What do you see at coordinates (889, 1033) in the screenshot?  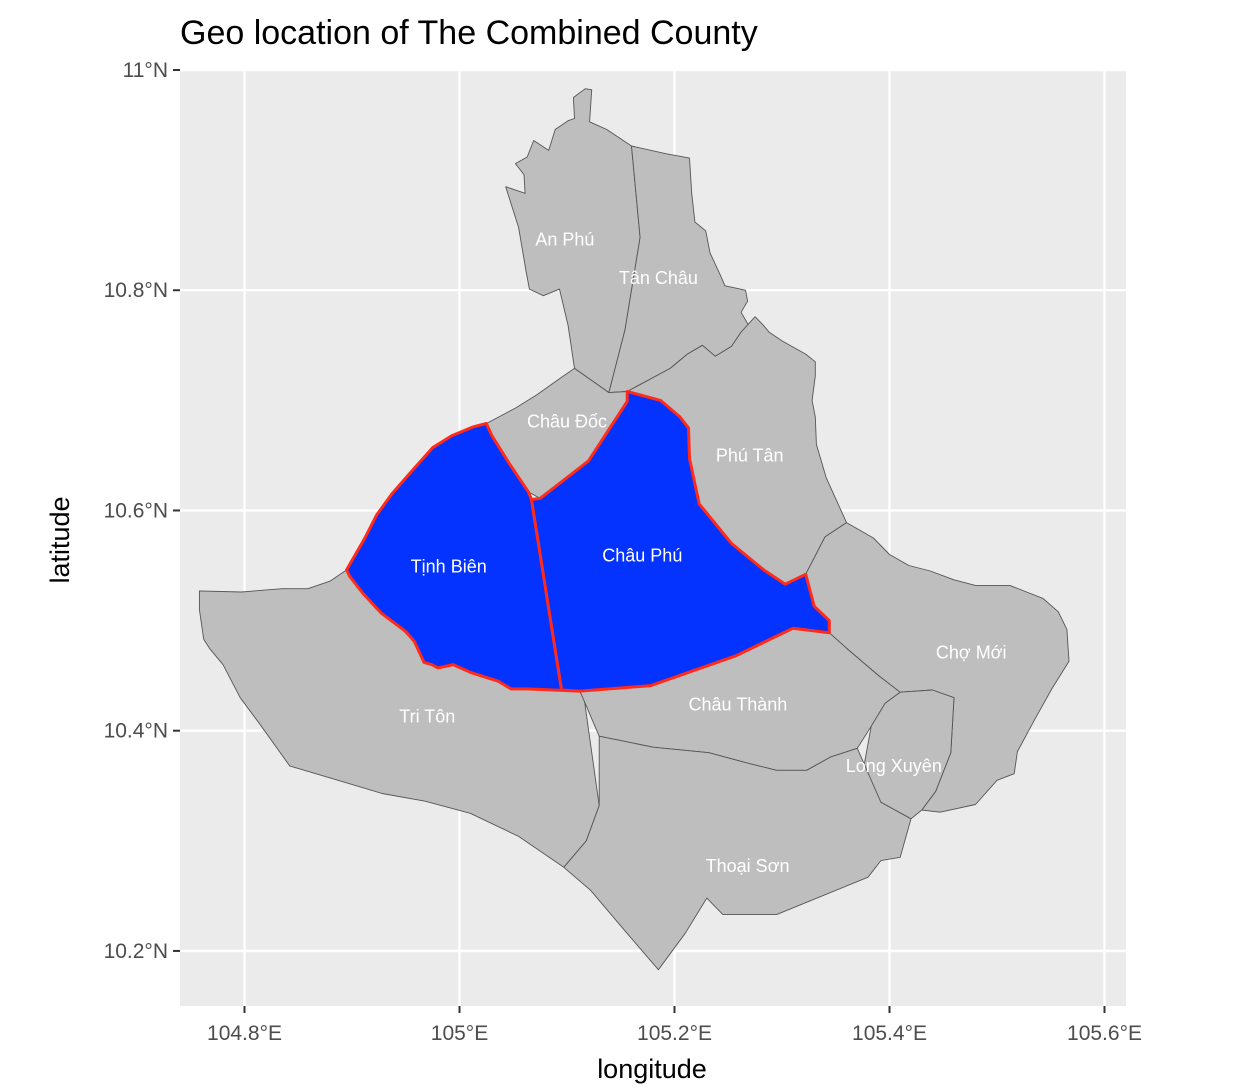 I see `x-tick-label: 105.4°E` at bounding box center [889, 1033].